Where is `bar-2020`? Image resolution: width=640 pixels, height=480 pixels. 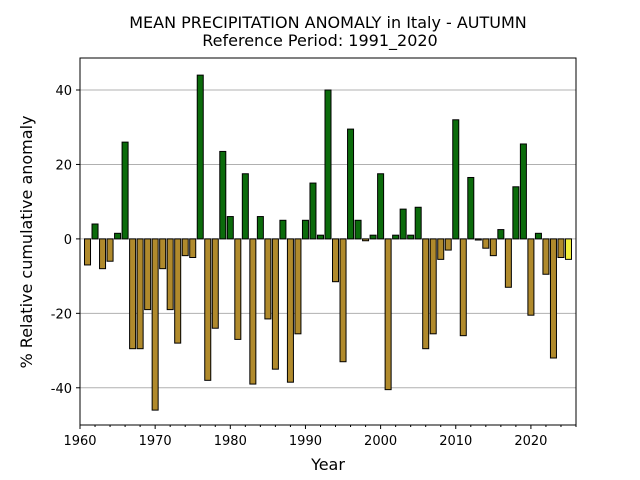
bar-2020 is located at coordinates (531, 277).